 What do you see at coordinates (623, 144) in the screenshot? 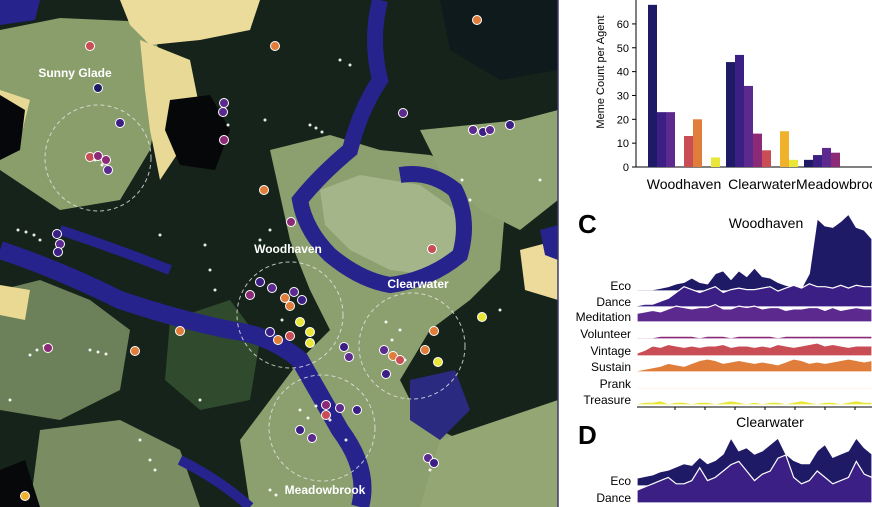
I see `bar-y-tick-label: 10` at bounding box center [623, 144].